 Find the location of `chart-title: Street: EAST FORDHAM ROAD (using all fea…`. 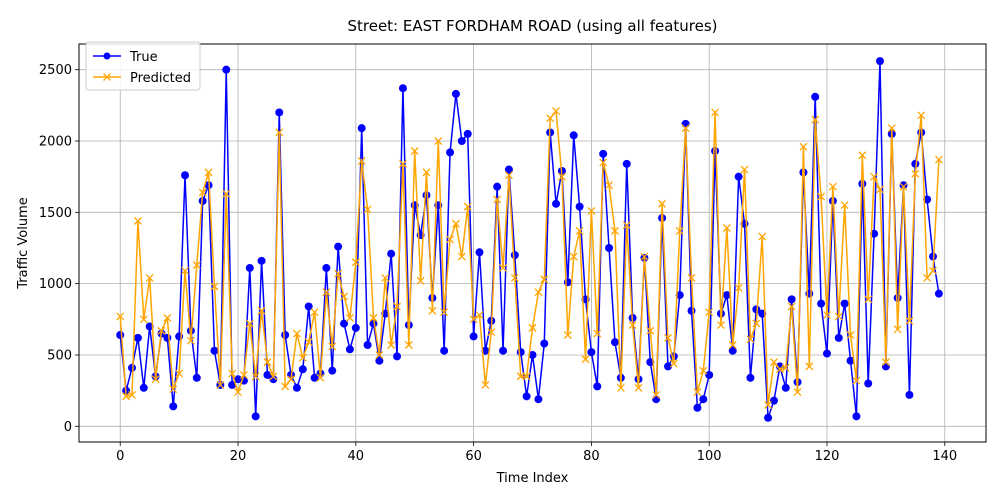

chart-title: Street: EAST FORDHAM ROAD (using all fea… is located at coordinates (532, 26).